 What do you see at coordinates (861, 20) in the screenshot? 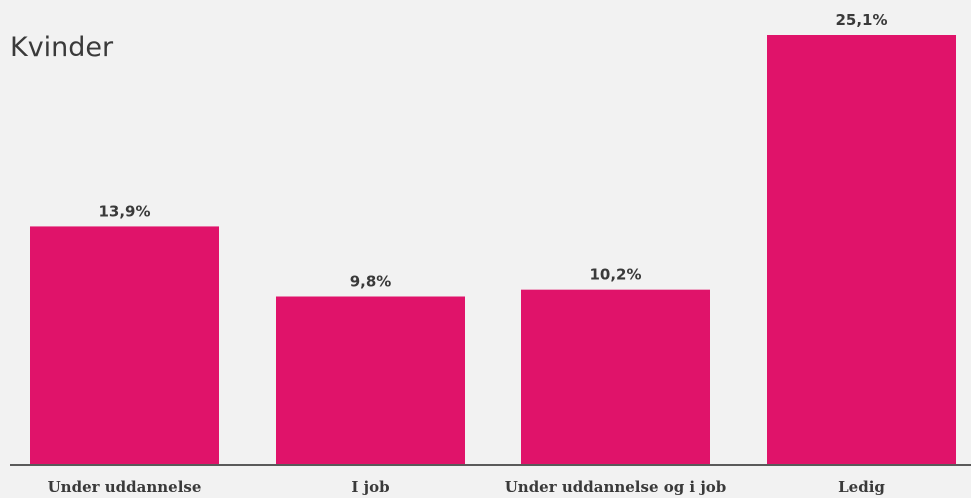
I see `bar-value-label: 25,1%` at bounding box center [861, 20].